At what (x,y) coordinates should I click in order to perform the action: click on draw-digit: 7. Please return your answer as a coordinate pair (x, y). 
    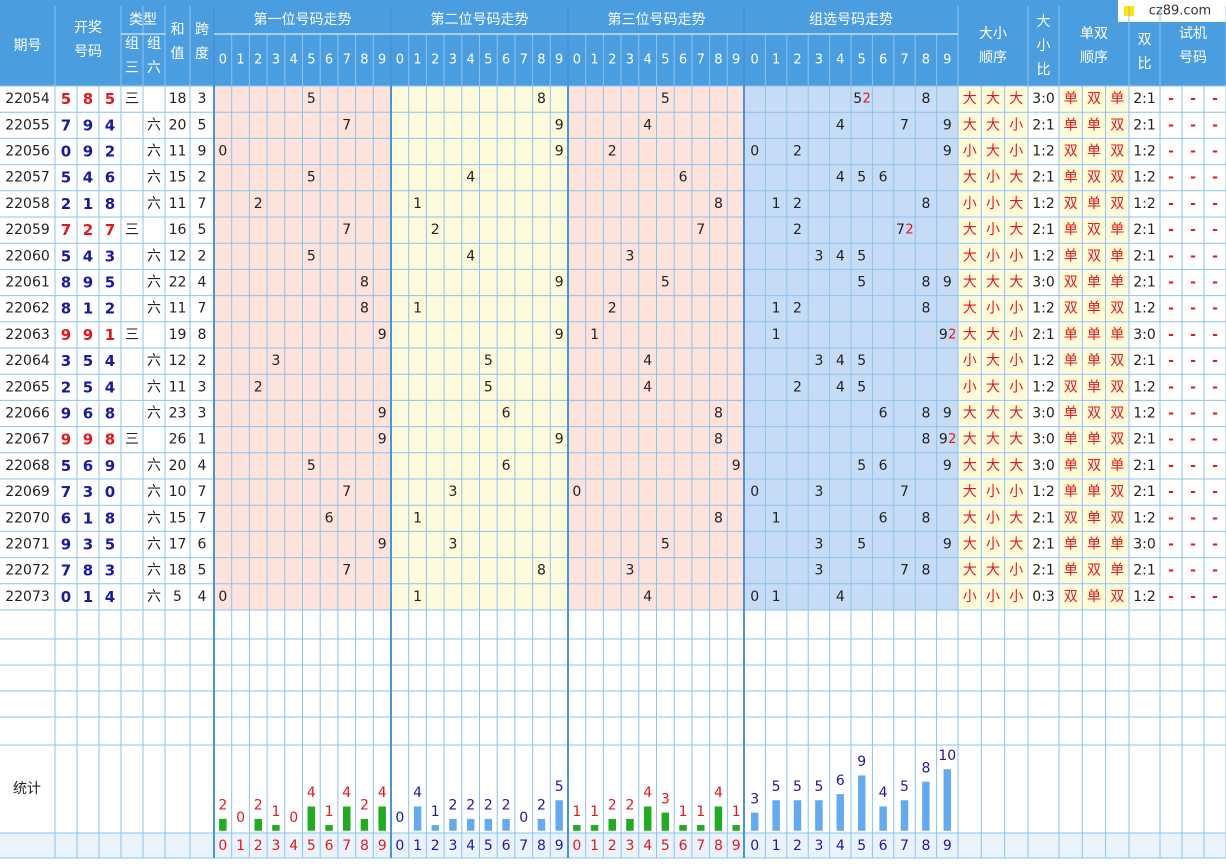
    Looking at the image, I should click on (110, 230).